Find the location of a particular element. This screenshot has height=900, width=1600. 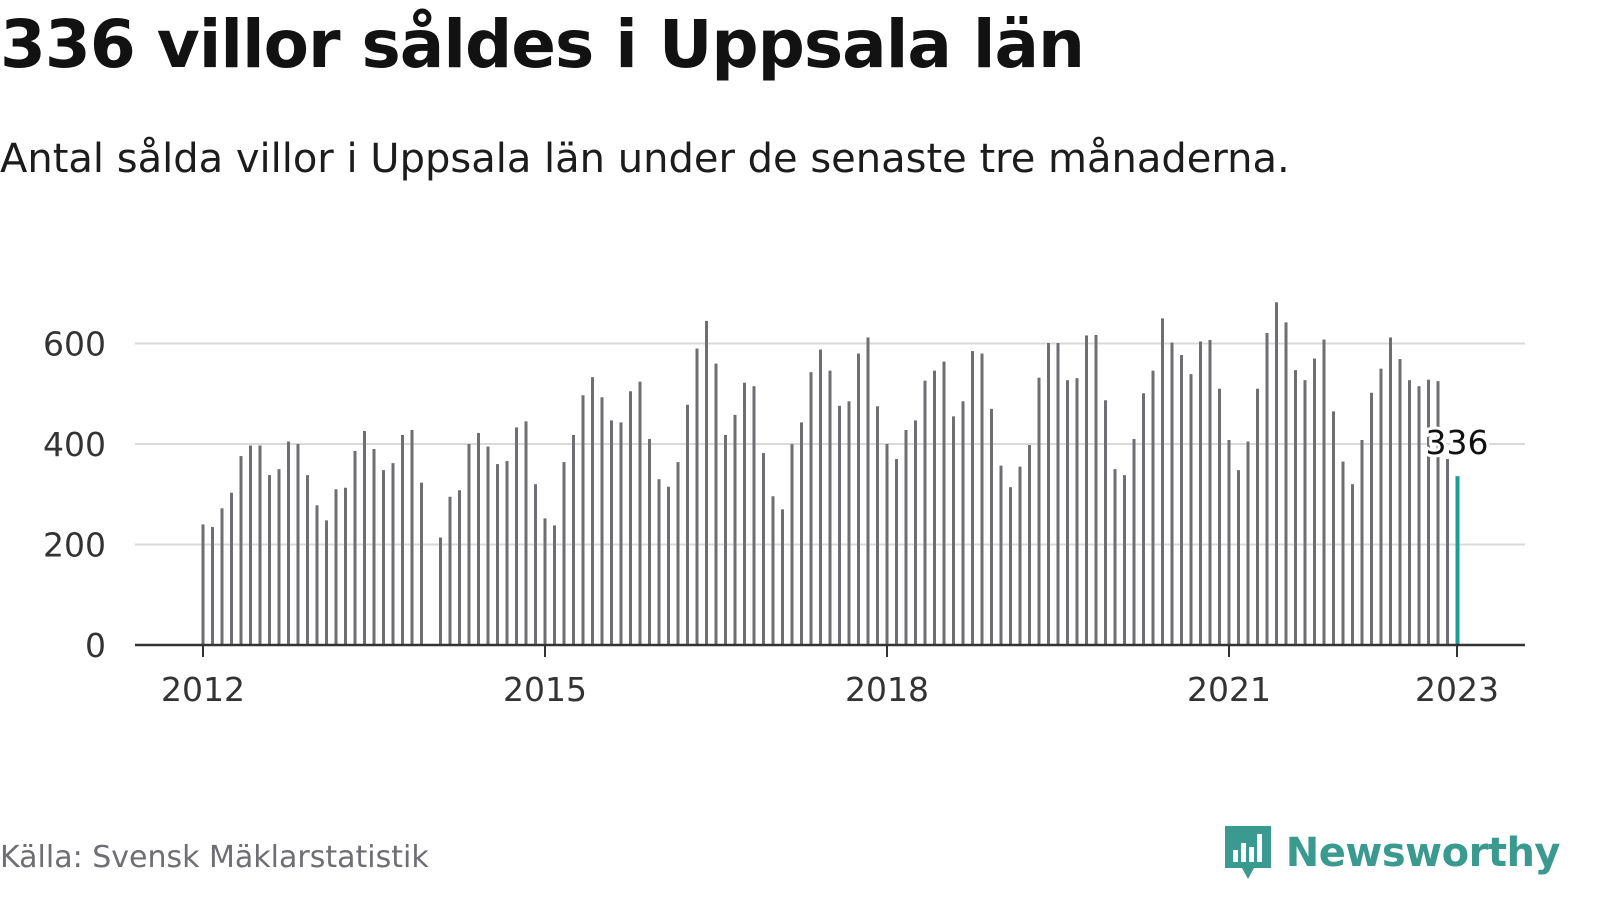

x-tick-label: 2018 is located at coordinates (887, 689).